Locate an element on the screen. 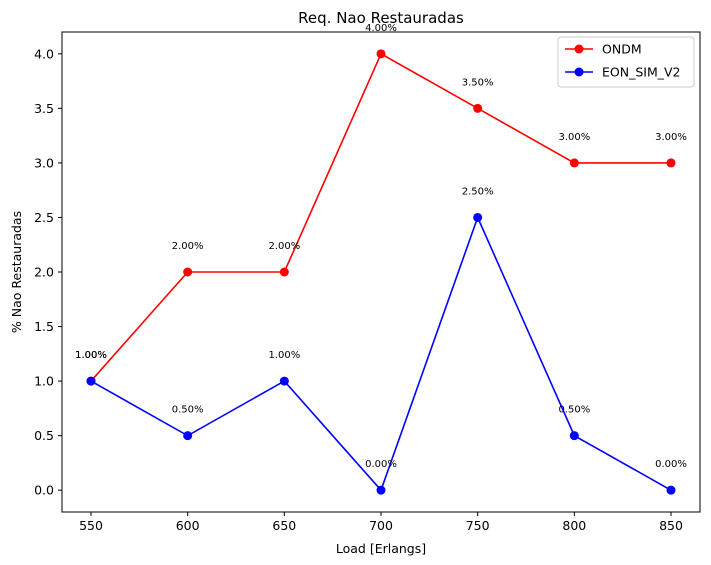 This screenshot has height=565, width=711. y-axis-label: % Nao Restauradas is located at coordinates (16, 272).